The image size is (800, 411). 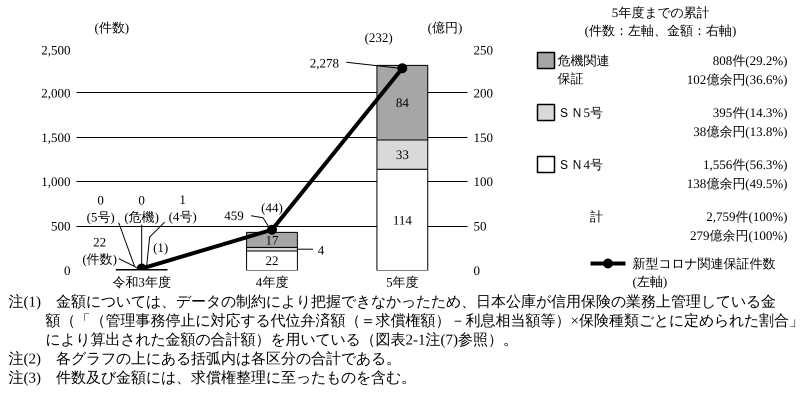 I want to click on data-label: 459, so click(x=234, y=216).